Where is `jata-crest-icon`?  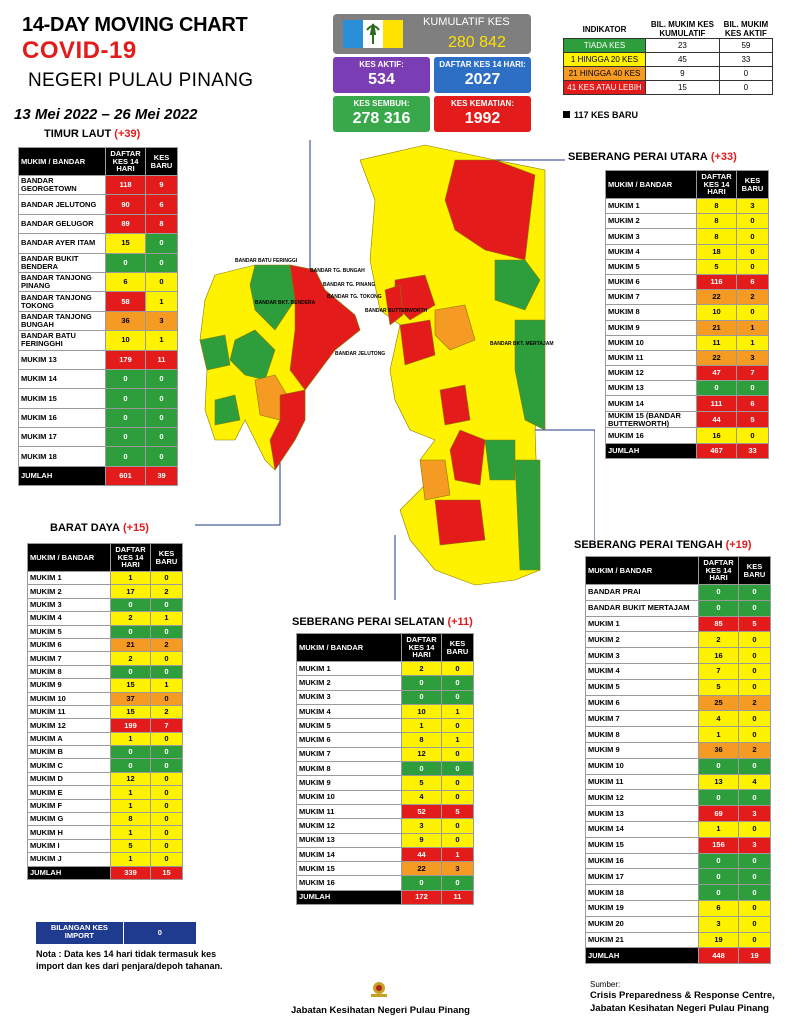 jata-crest-icon is located at coordinates (379, 990).